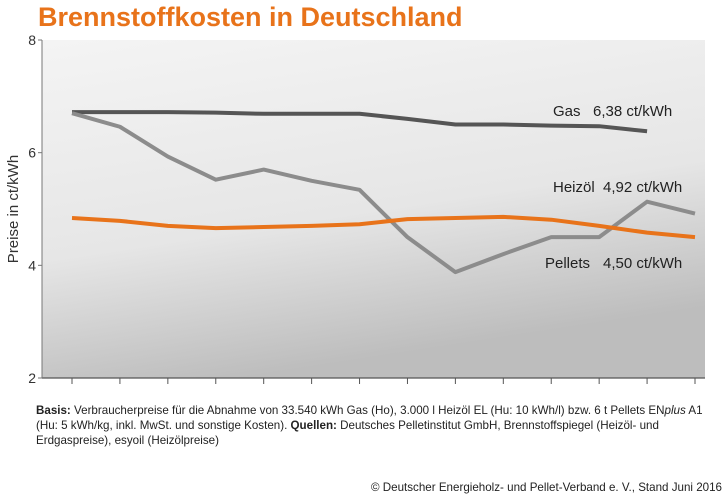  I want to click on series-name: Pellets, so click(567, 263).